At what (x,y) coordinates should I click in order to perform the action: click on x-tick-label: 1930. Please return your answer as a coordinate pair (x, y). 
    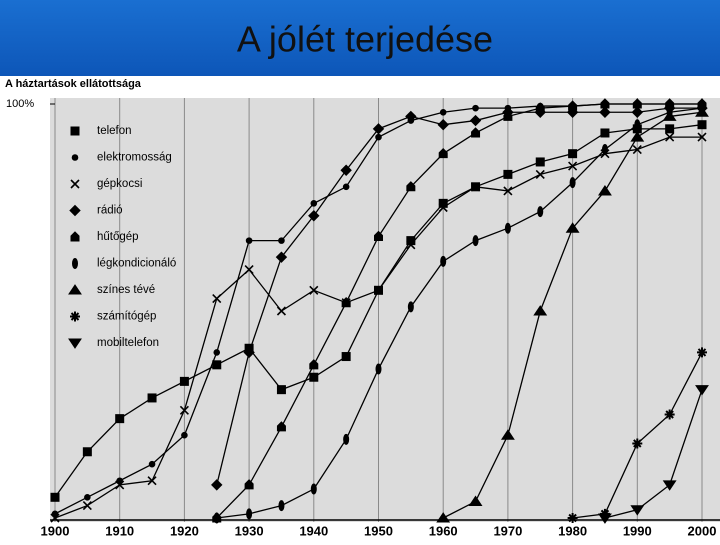
    Looking at the image, I should click on (249, 530).